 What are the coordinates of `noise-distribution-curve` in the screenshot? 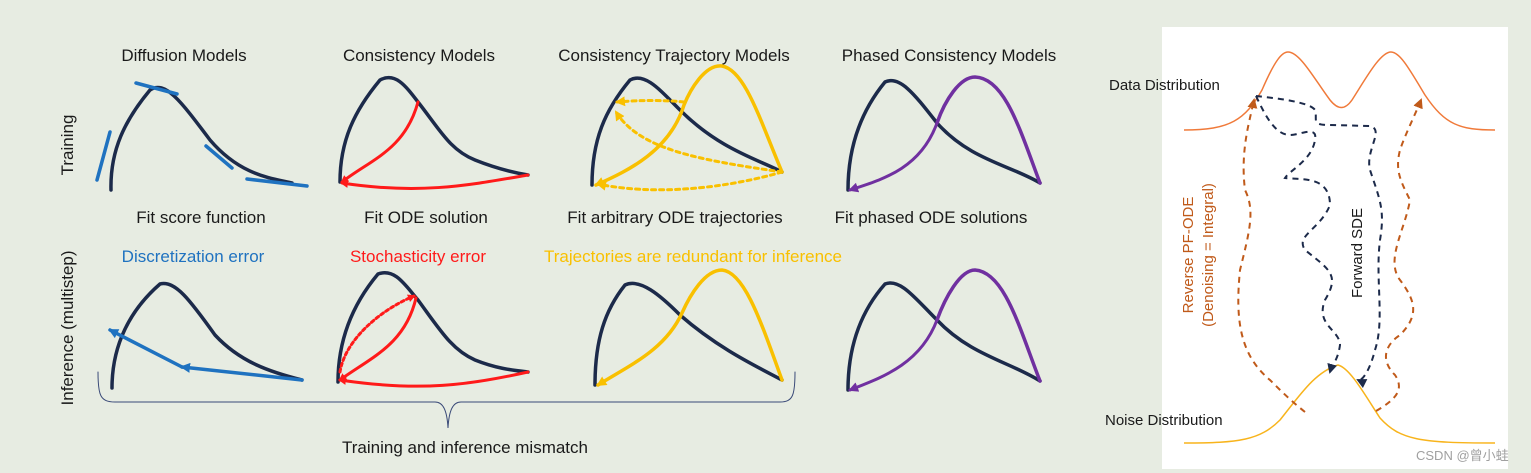 It's located at (1339, 404).